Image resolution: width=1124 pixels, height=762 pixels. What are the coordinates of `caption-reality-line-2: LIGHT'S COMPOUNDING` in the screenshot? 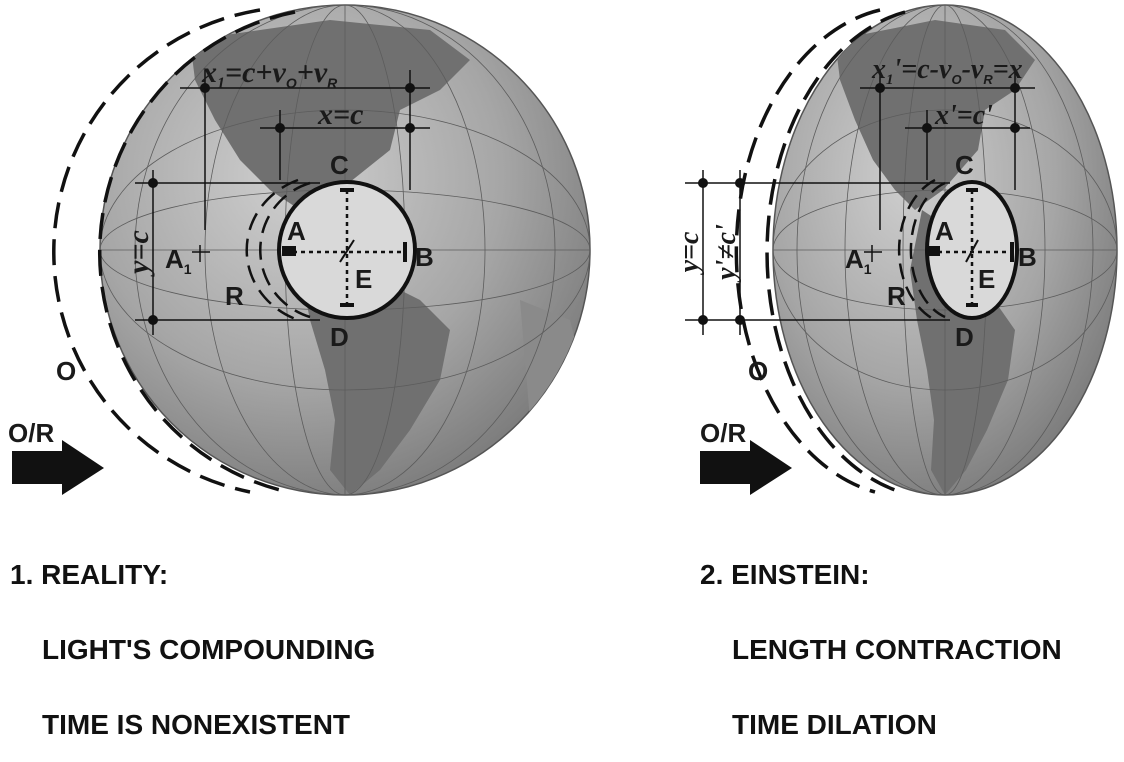 It's located at (209, 649).